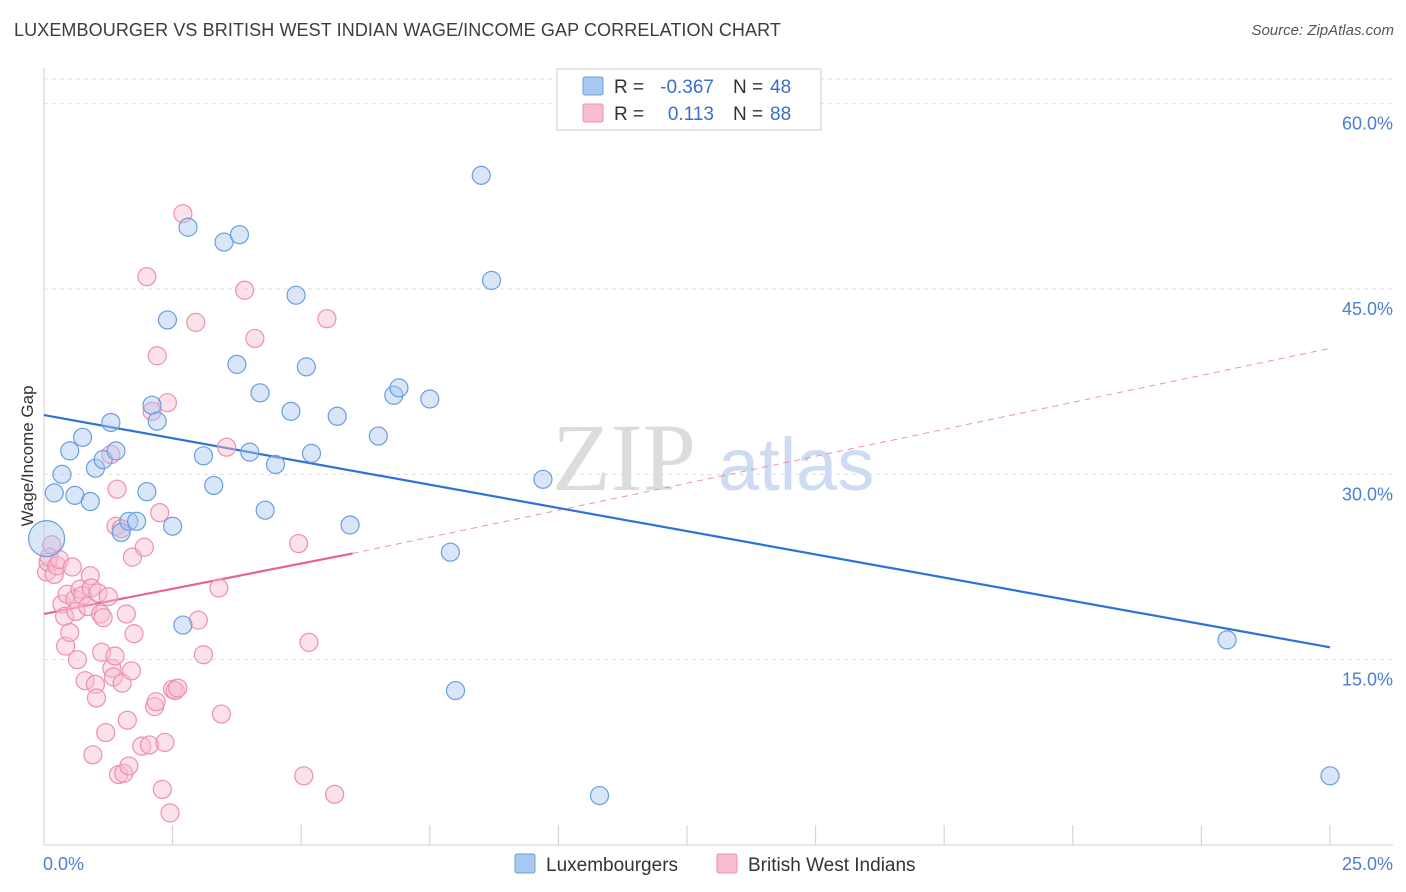 The image size is (1406, 892). Describe the element at coordinates (727, 863) in the screenshot. I see `legend-swatch-british-west-indians` at that location.